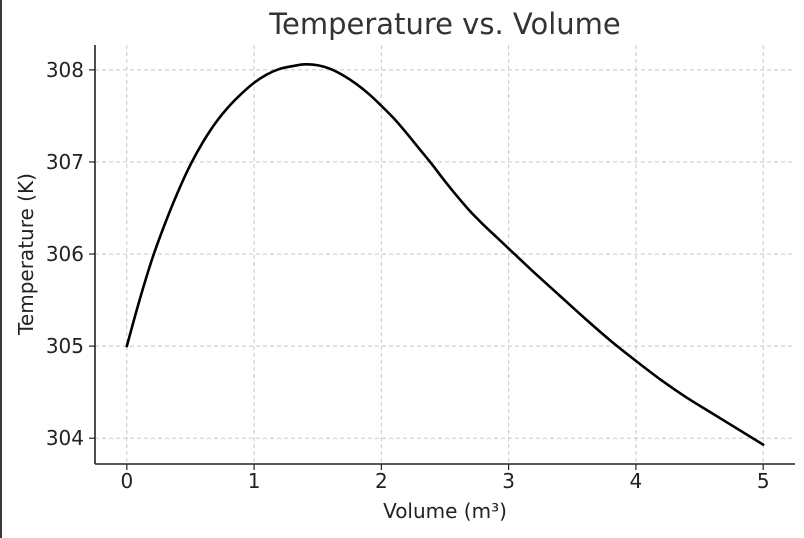 The height and width of the screenshot is (538, 804). I want to click on y-tick-label: 307, so click(65, 162).